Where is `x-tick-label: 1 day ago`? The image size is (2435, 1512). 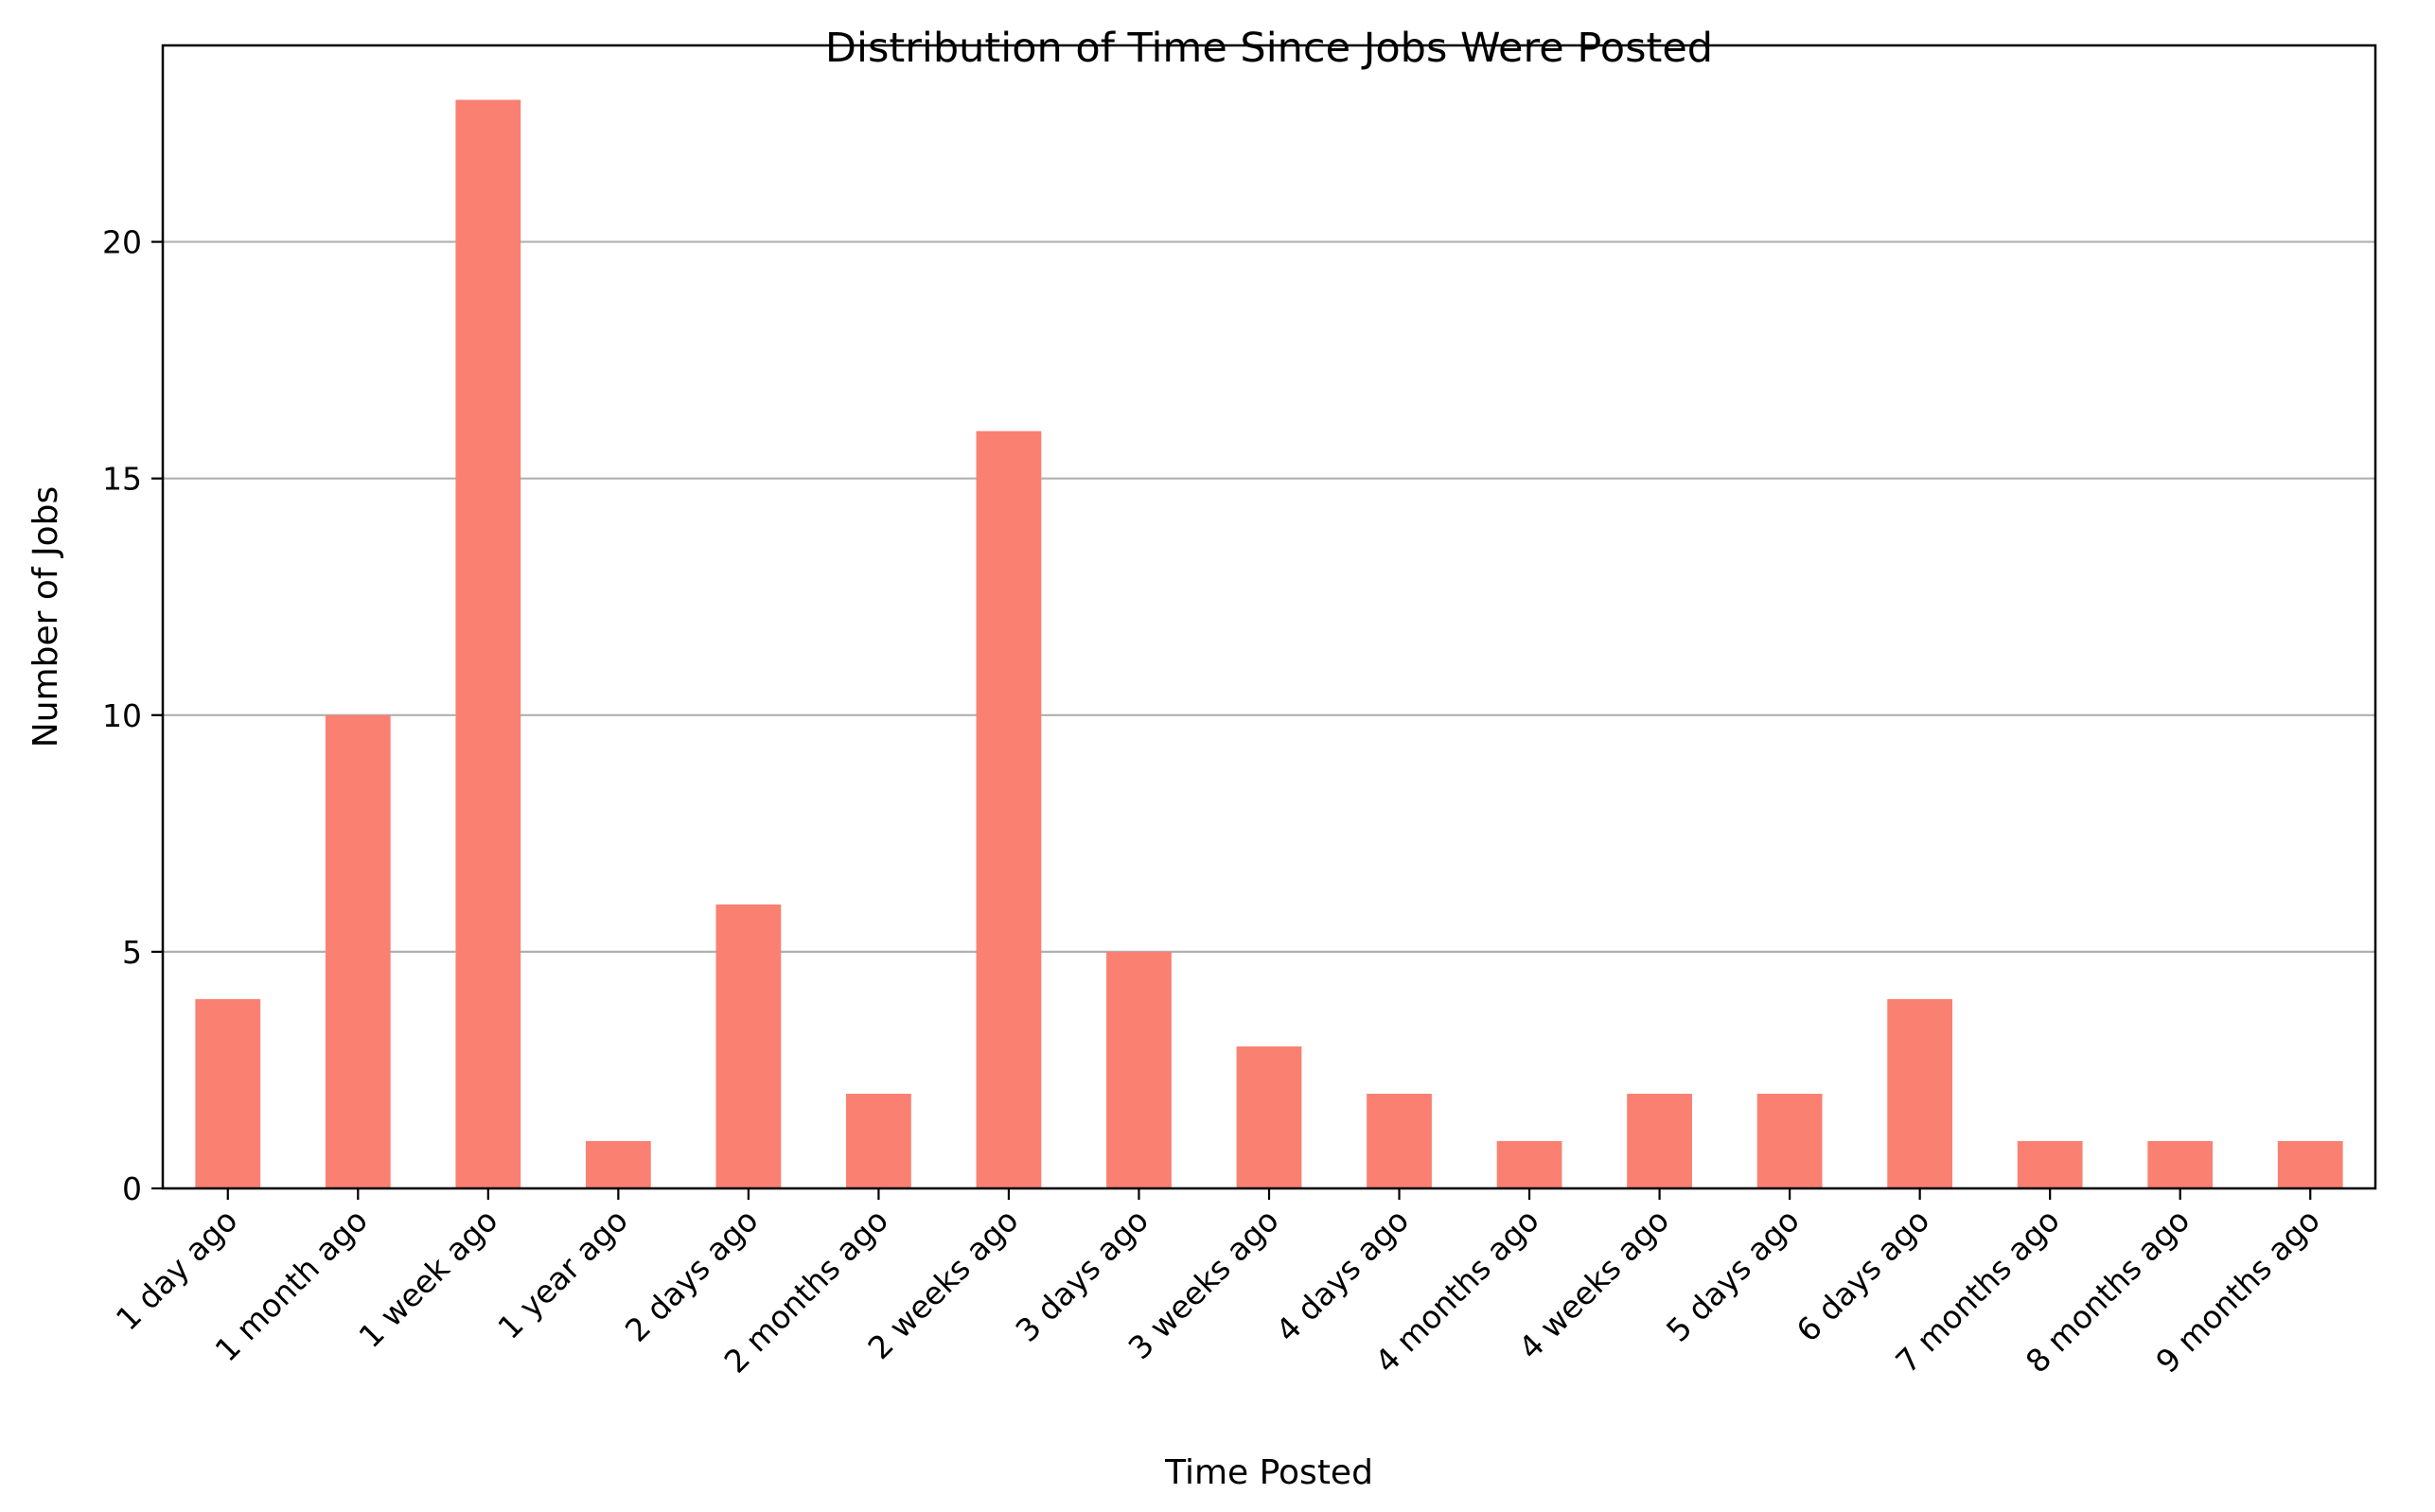
x-tick-label: 1 day ago is located at coordinates (177, 1270).